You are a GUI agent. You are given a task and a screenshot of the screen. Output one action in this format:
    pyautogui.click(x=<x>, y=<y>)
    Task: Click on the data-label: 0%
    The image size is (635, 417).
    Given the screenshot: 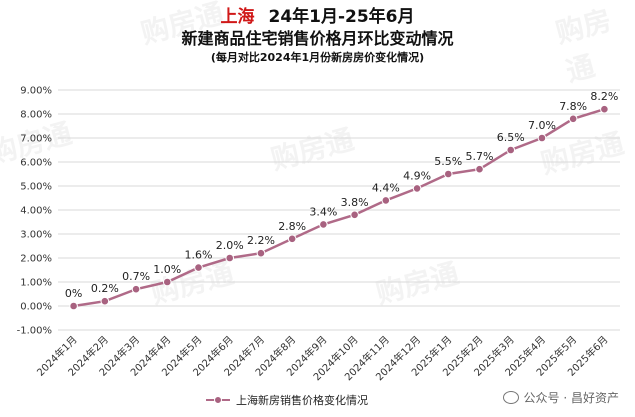 What is the action you would take?
    pyautogui.click(x=73, y=293)
    